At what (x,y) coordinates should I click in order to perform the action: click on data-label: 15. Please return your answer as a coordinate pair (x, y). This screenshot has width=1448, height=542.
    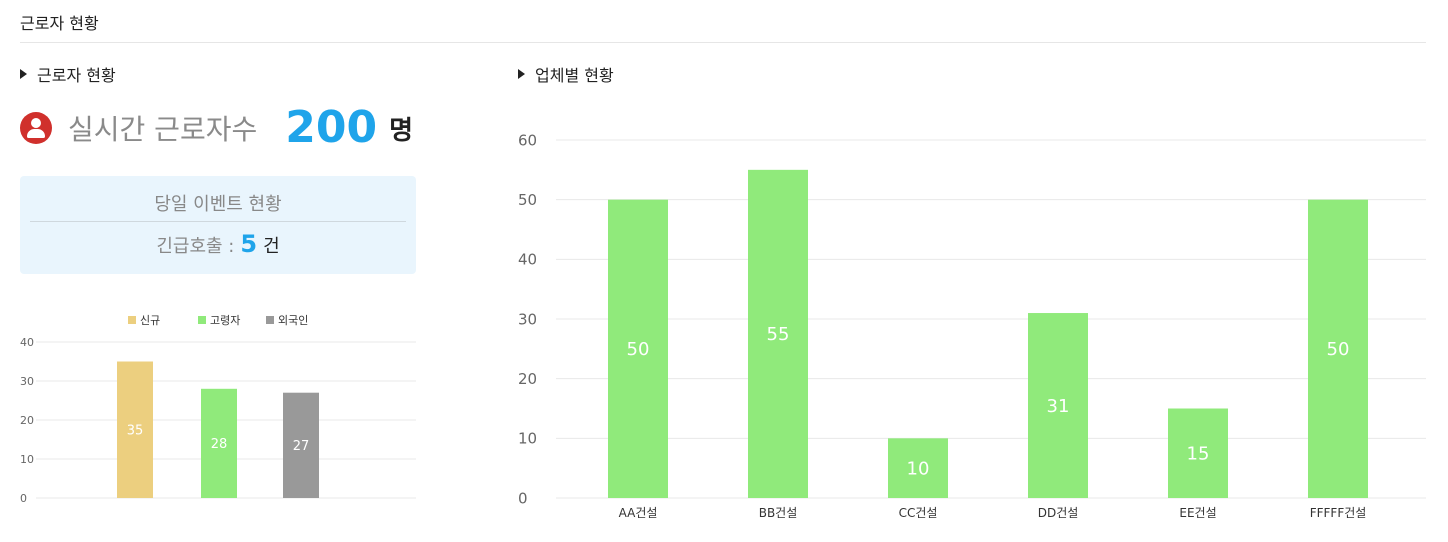
    Looking at the image, I should click on (1198, 454).